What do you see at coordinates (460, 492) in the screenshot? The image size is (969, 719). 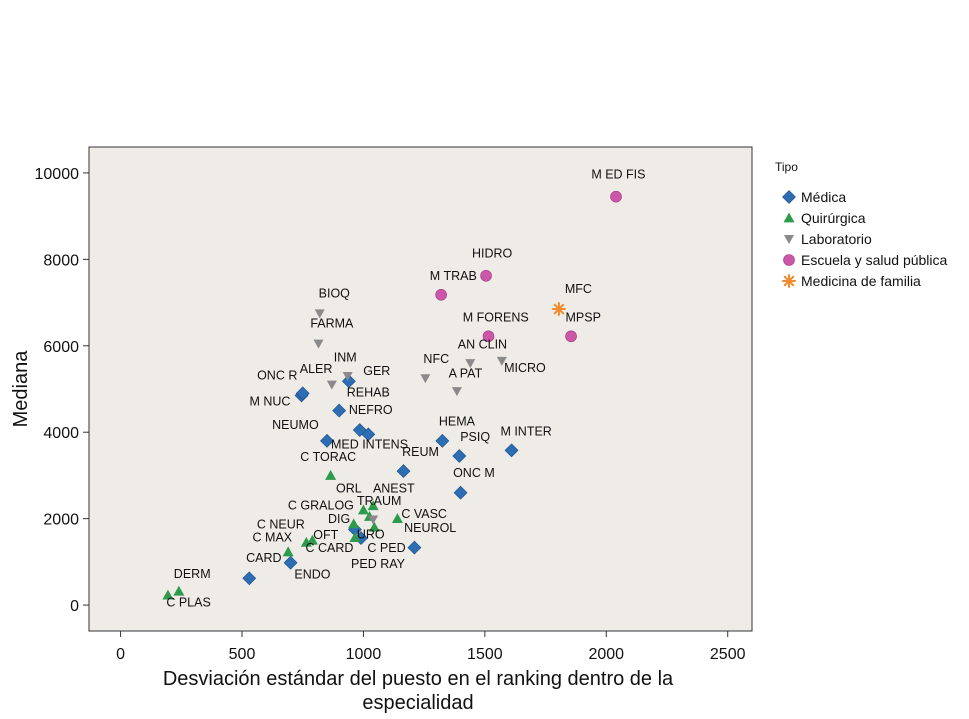 I see `point-onc-m` at bounding box center [460, 492].